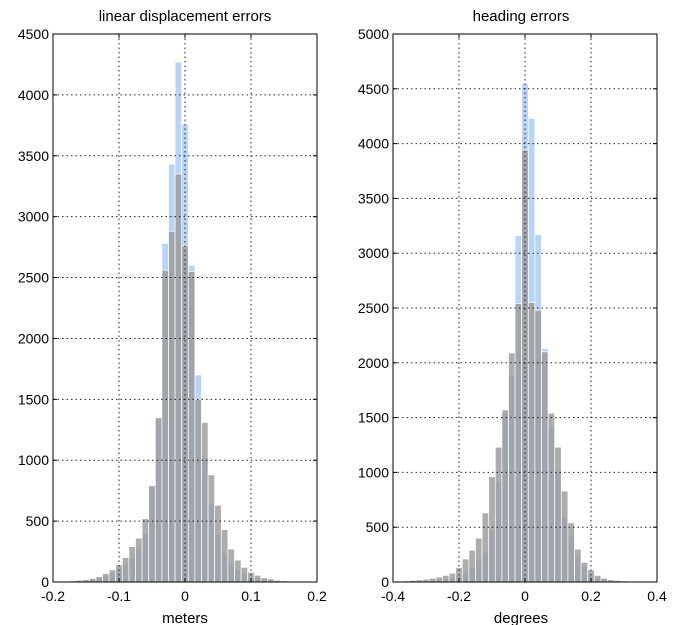 The height and width of the screenshot is (625, 683). I want to click on x-tick-label: -0.1, so click(119, 596).